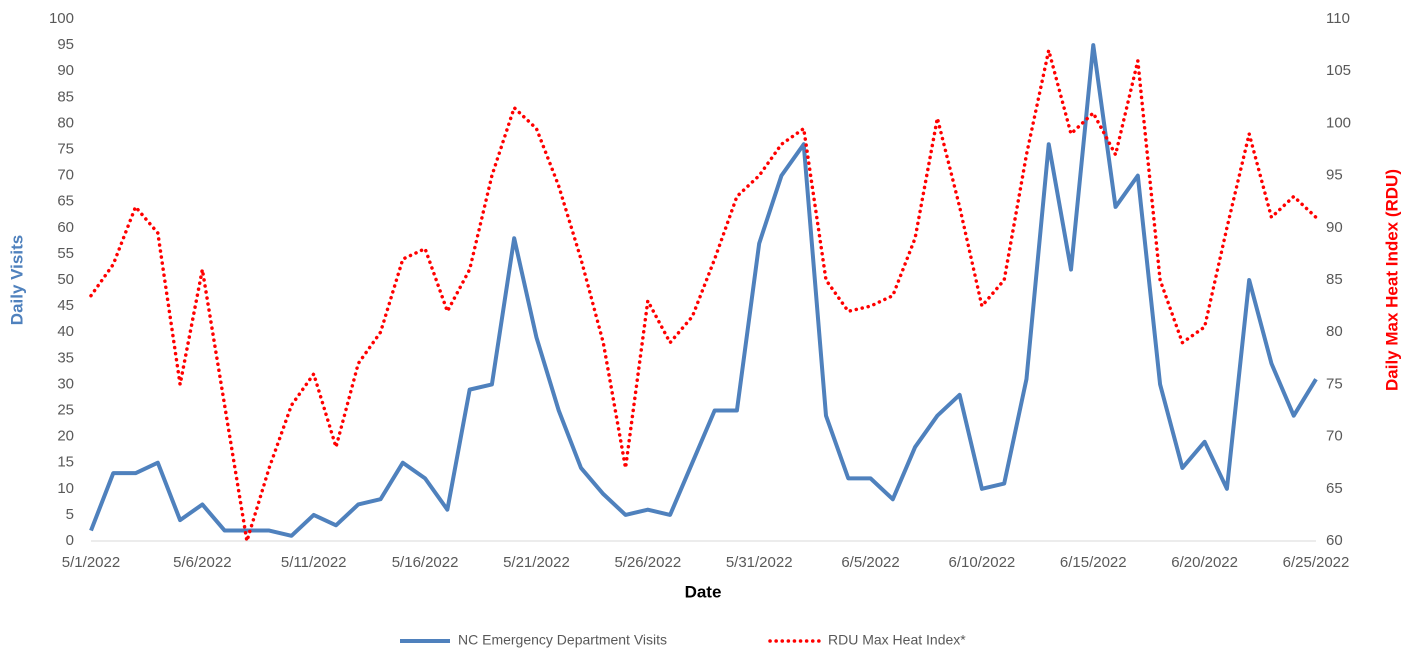  What do you see at coordinates (91, 562) in the screenshot?
I see `x-tick-label: 5/1/2022` at bounding box center [91, 562].